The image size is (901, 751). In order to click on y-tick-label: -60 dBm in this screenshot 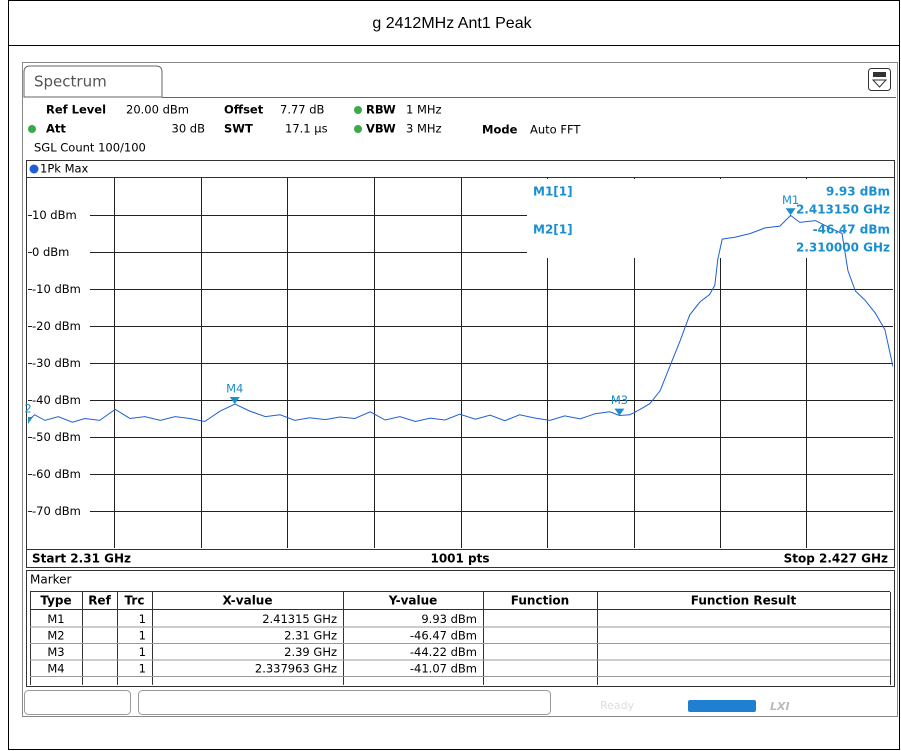, I will do `click(56, 474)`.